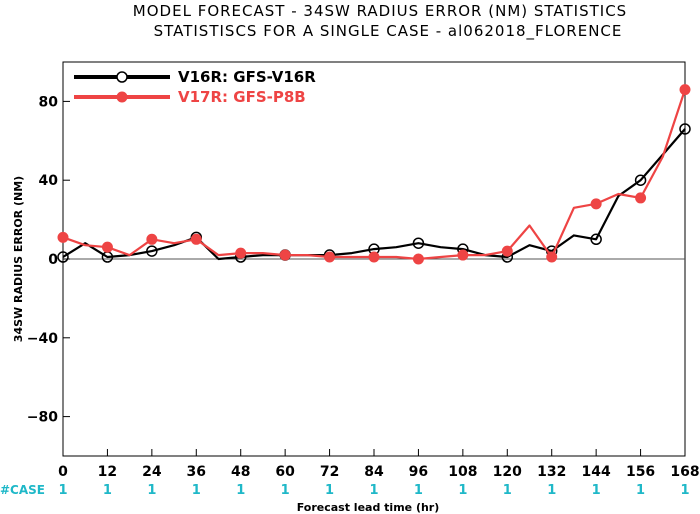 Image resolution: width=700 pixels, height=514 pixels. I want to click on x-tick-label: 48, so click(240, 472).